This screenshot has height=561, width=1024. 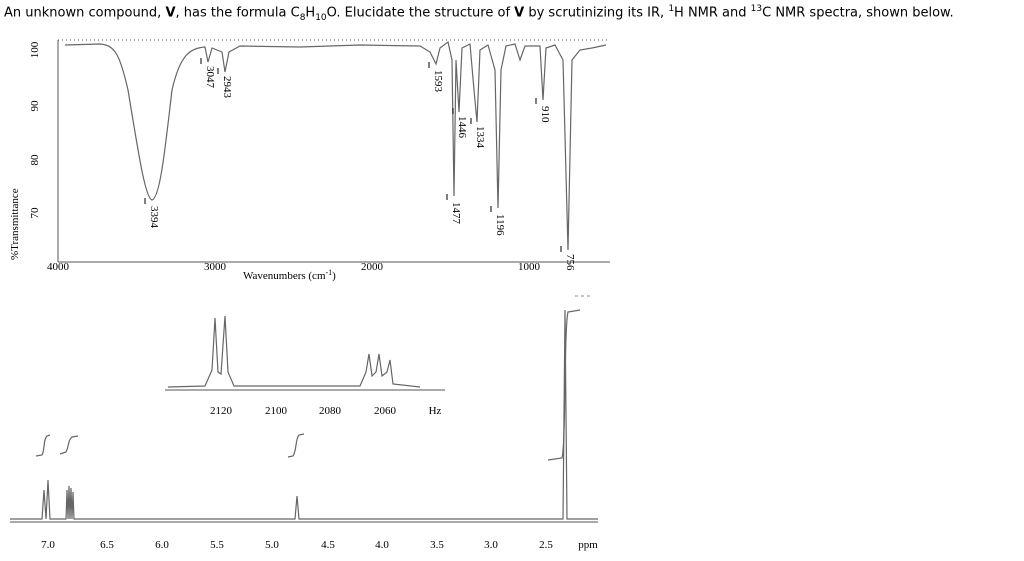 What do you see at coordinates (437, 545) in the screenshot?
I see `x-tick: 3.5` at bounding box center [437, 545].